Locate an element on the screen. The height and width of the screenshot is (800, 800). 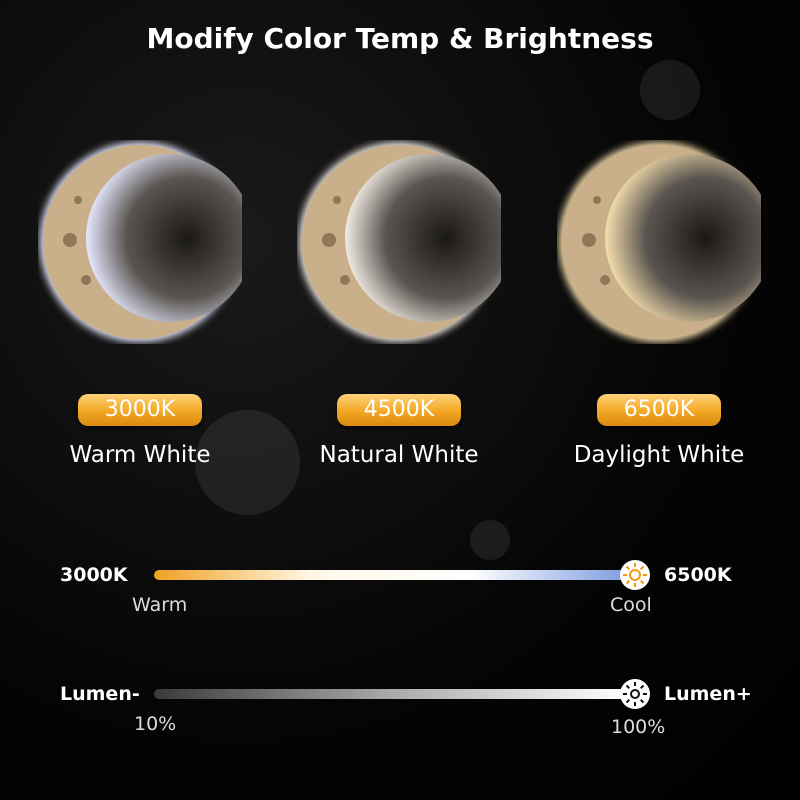
color-temp-slider-knob is located at coordinates (635, 575).